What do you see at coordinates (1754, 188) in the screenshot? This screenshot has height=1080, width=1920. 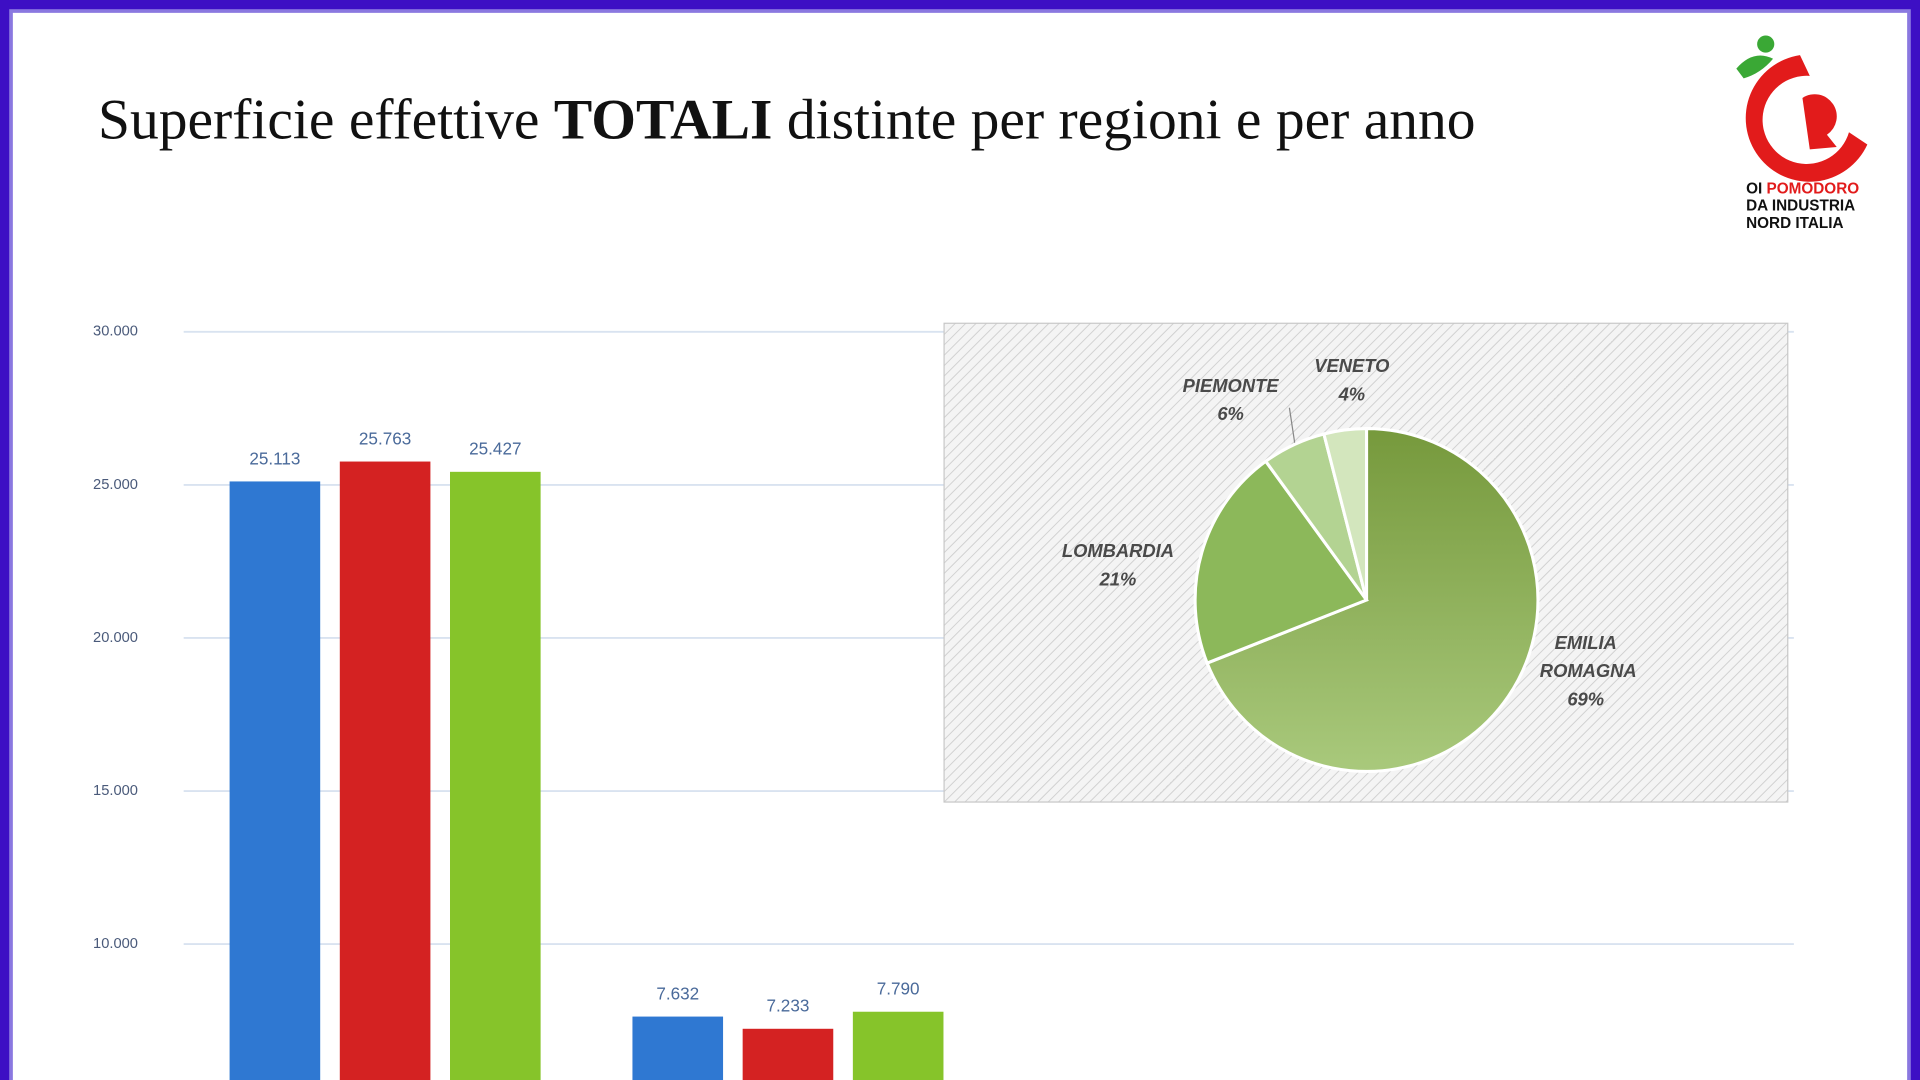 I see `logo-text: OI` at bounding box center [1754, 188].